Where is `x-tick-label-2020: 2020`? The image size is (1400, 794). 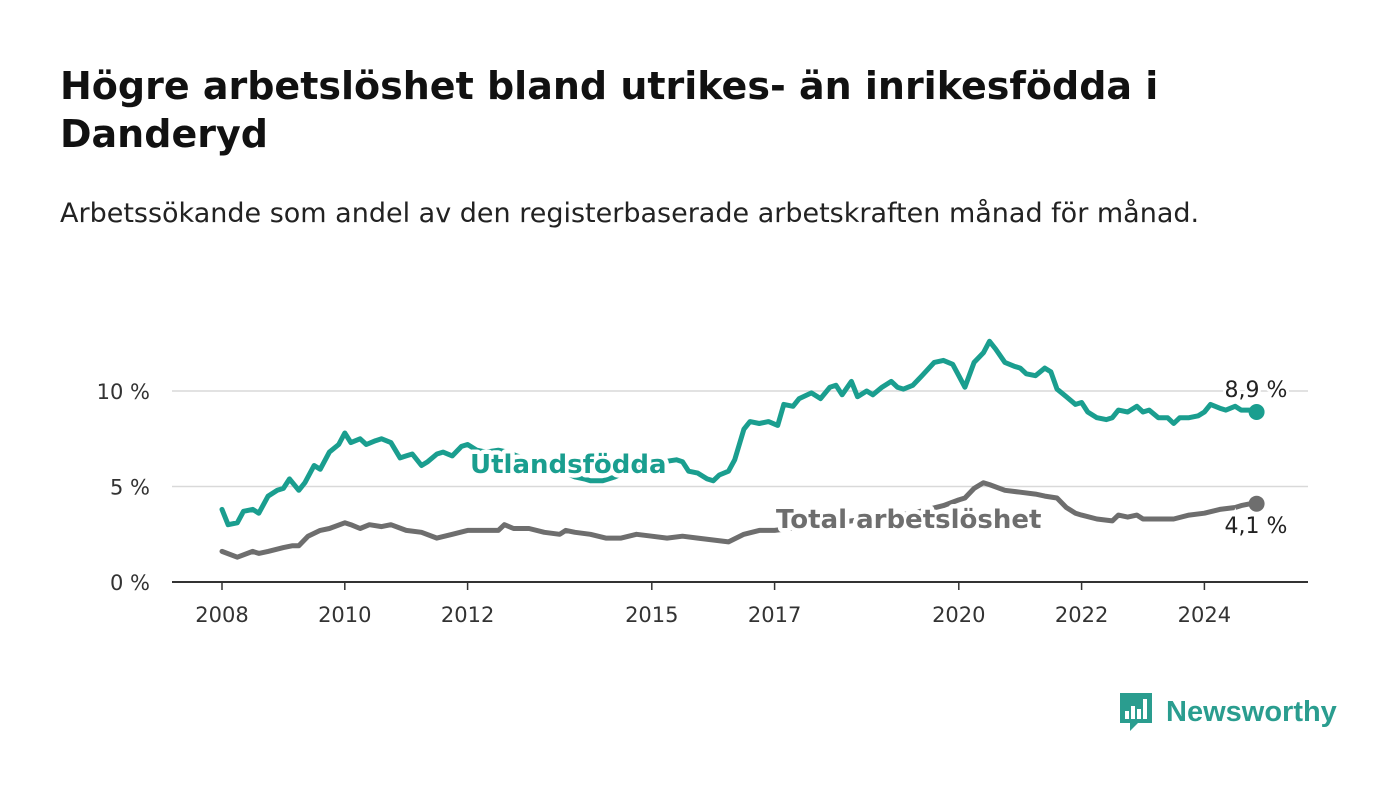 x-tick-label-2020: 2020 is located at coordinates (958, 615).